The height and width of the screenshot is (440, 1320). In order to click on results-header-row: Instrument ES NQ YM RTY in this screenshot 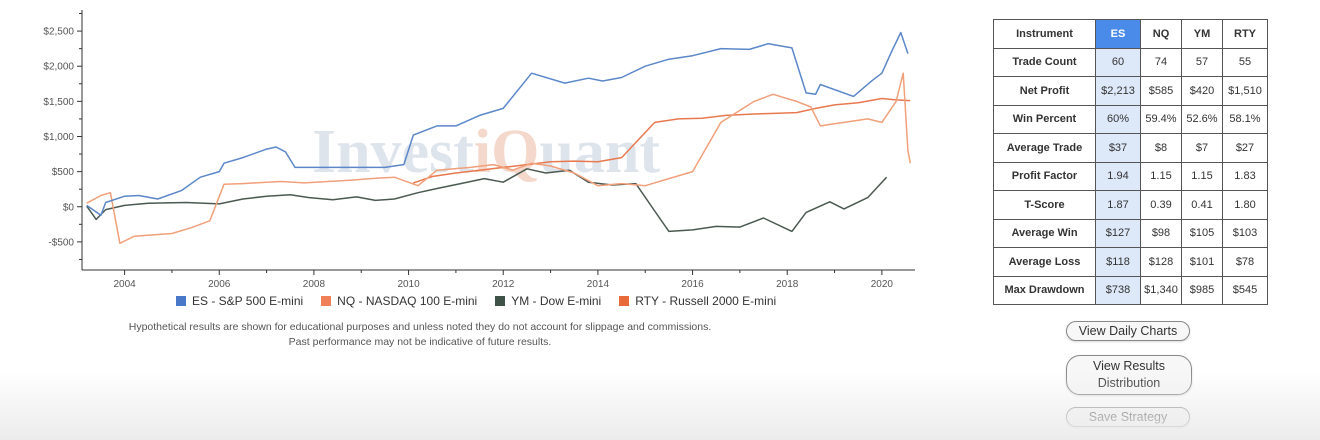, I will do `click(1130, 34)`.